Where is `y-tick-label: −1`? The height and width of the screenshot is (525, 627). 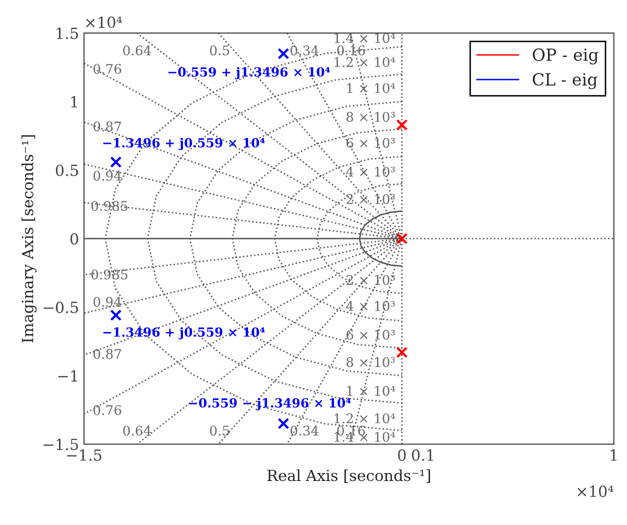
y-tick-label: −1 is located at coordinates (67, 376).